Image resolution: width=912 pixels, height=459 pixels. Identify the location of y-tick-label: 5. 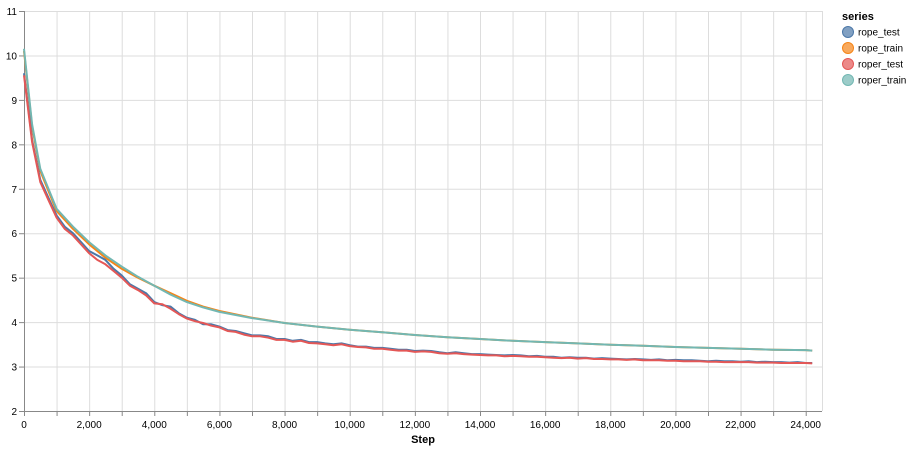
(14, 279).